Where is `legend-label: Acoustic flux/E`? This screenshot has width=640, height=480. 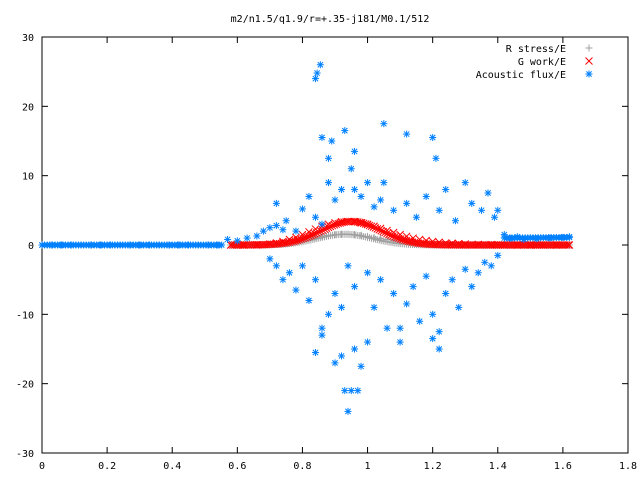 legend-label: Acoustic flux/E is located at coordinates (521, 75).